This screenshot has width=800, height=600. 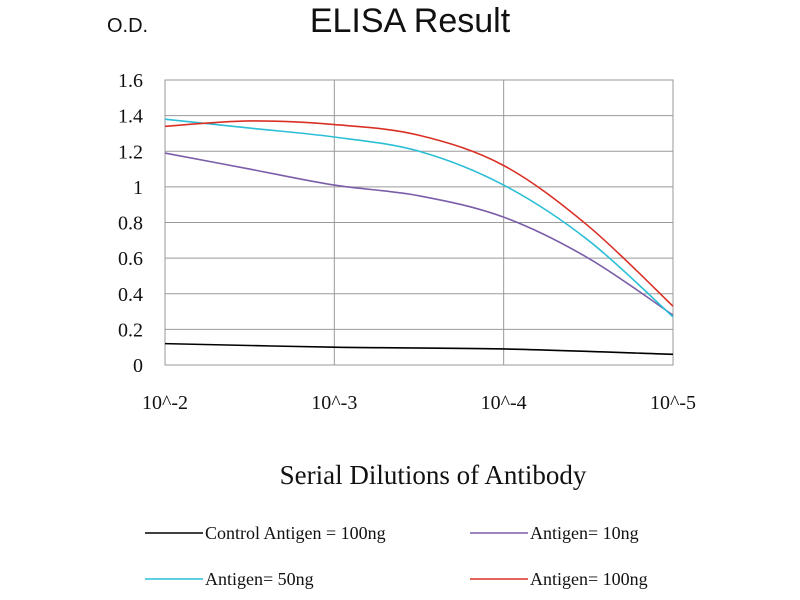 I want to click on y-tick-label: 0.2, so click(x=130, y=330).